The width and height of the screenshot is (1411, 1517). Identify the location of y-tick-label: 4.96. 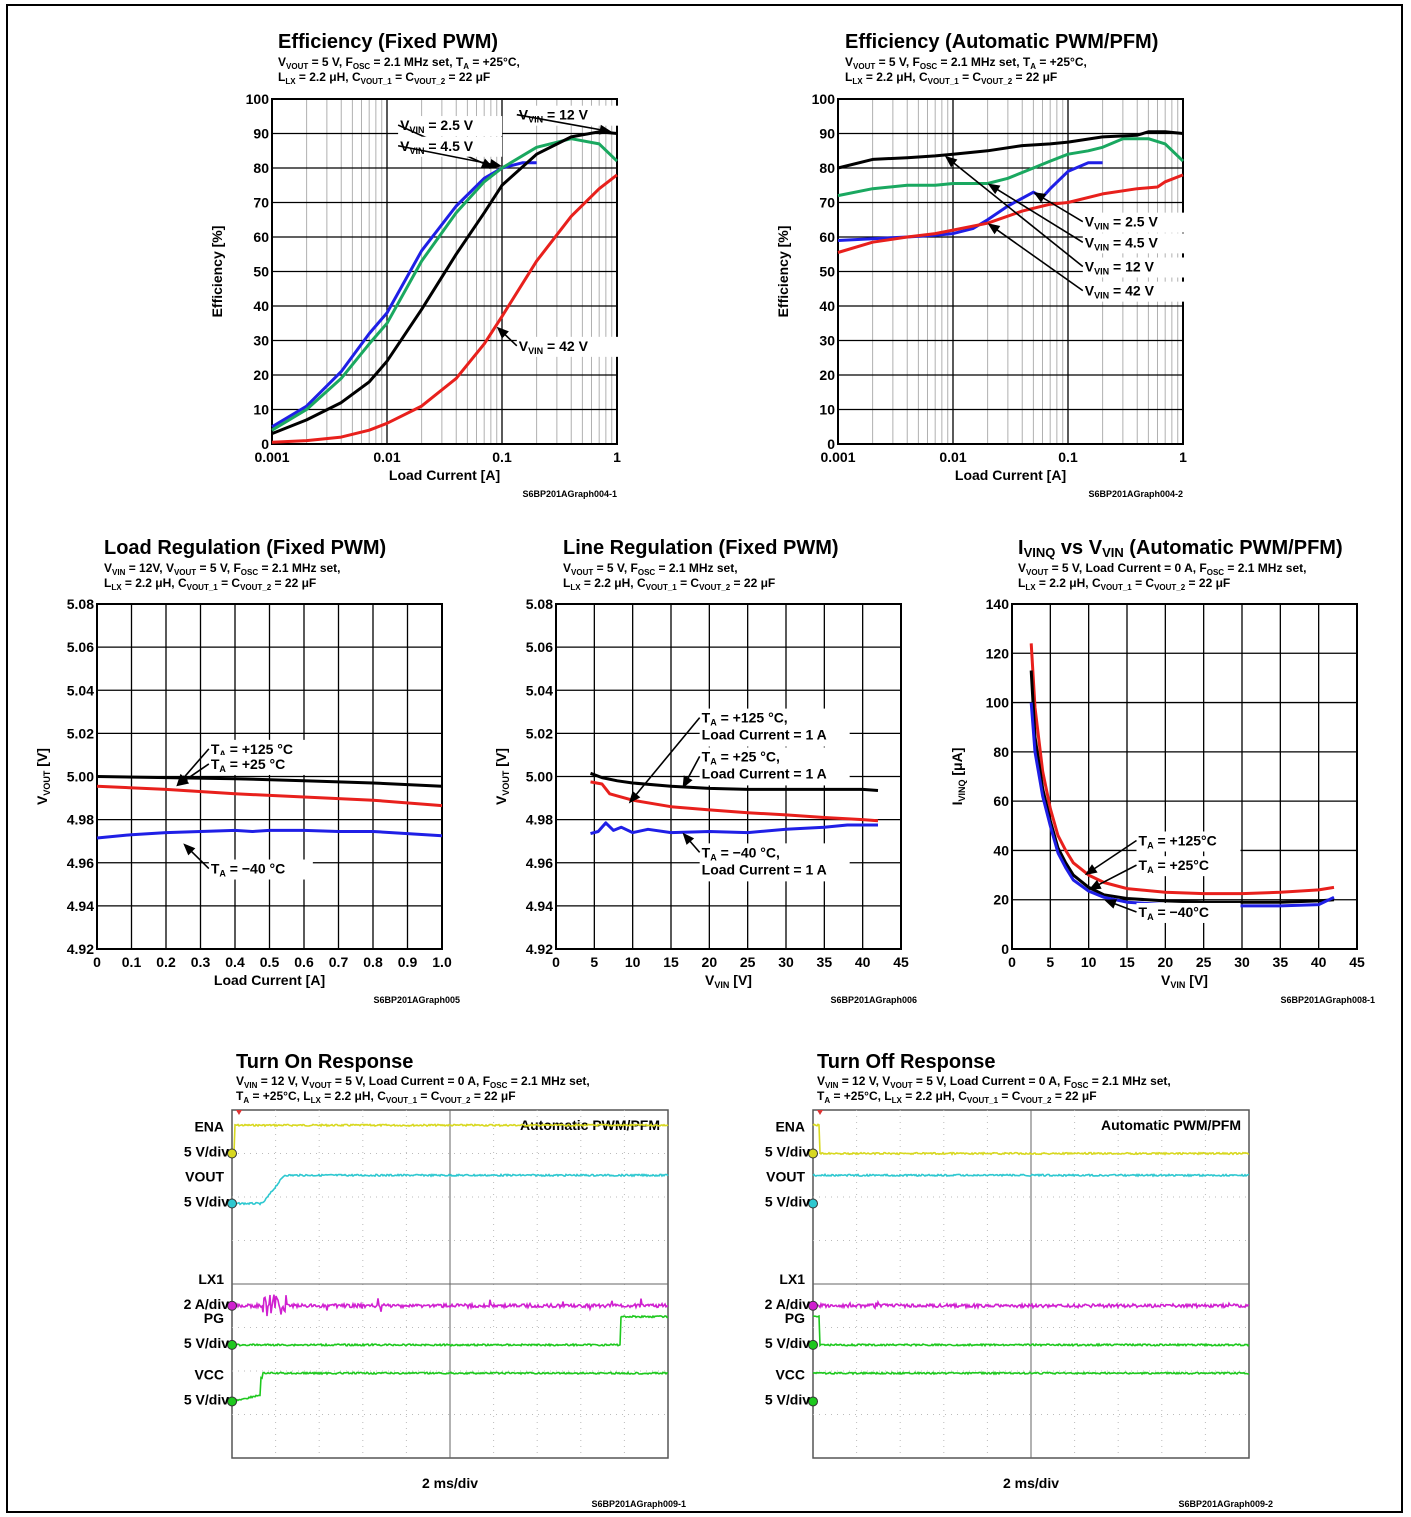
(539, 863).